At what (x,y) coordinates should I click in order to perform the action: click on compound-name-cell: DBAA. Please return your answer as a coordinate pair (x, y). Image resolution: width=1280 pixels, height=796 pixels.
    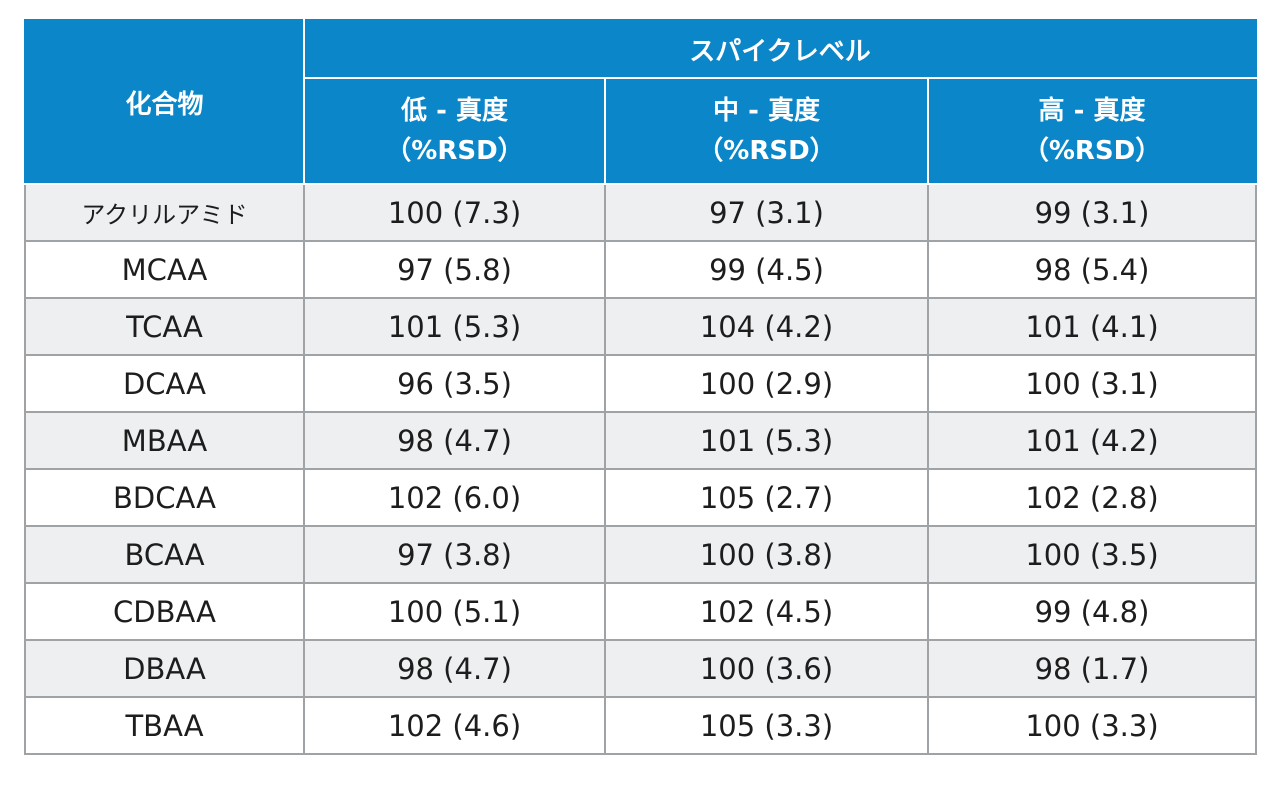
    Looking at the image, I should click on (164, 668).